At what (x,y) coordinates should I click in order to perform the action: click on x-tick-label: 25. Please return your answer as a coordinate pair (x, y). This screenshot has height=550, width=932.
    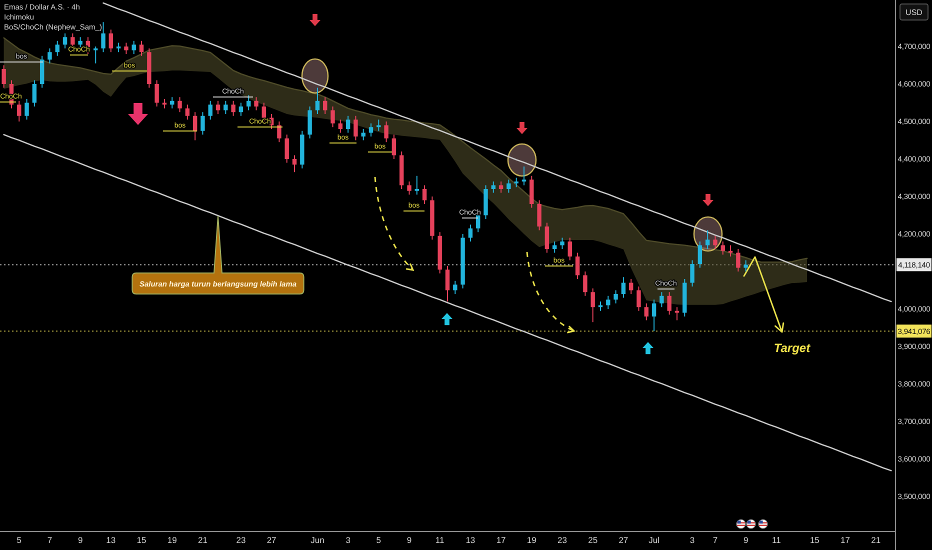
    Looking at the image, I should click on (593, 540).